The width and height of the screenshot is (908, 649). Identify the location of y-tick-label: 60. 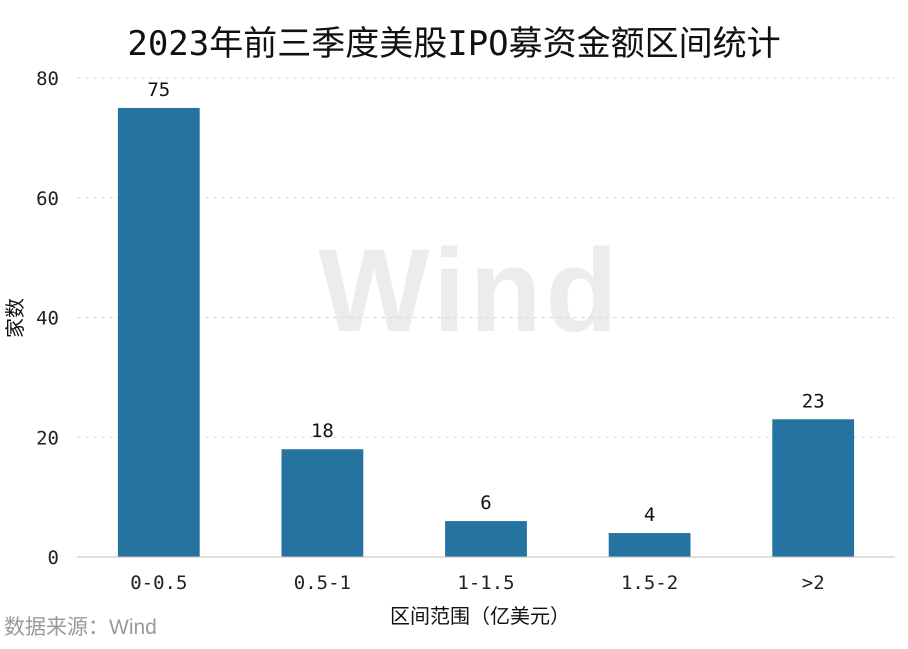
(47, 199).